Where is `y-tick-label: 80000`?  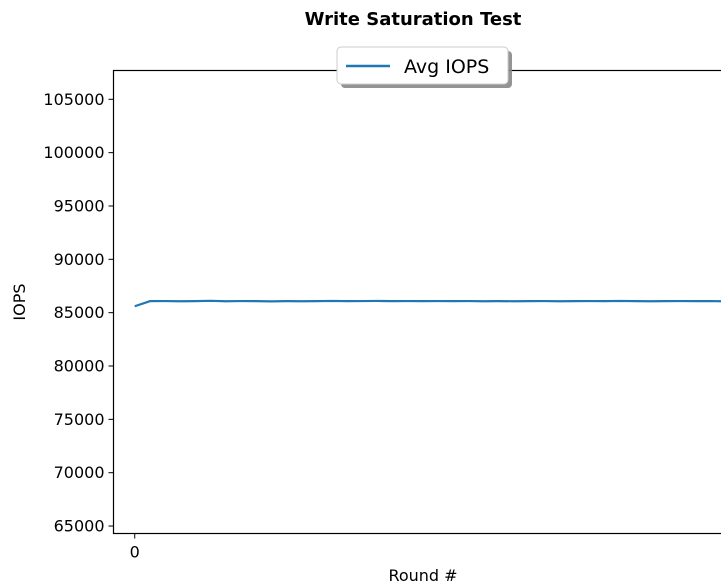
y-tick-label: 80000 is located at coordinates (79, 366).